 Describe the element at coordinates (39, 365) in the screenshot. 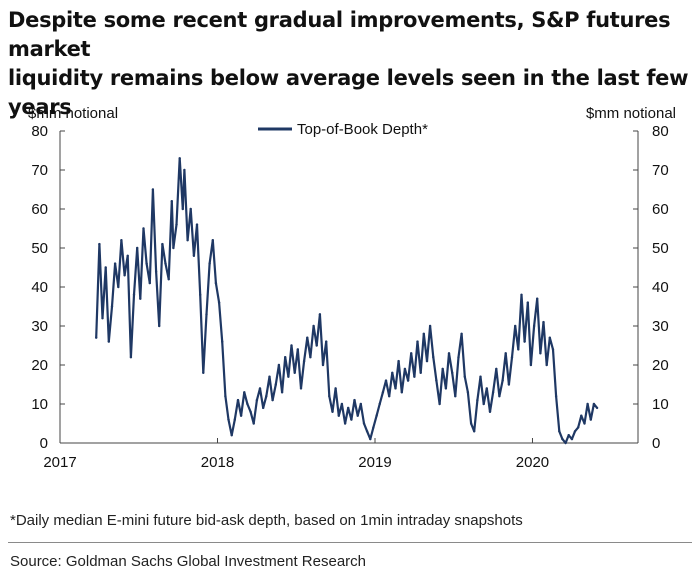

I see `y-tick-left-label: 20` at that location.